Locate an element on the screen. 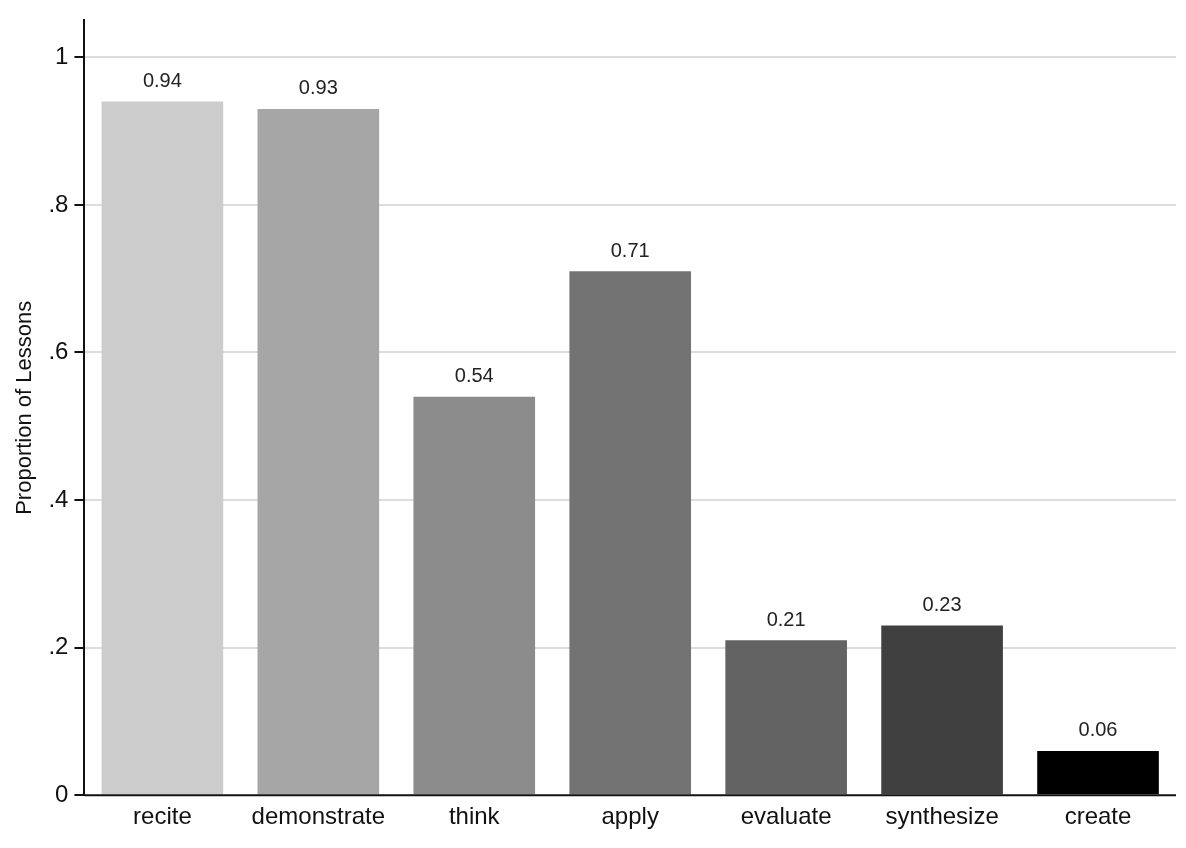 The height and width of the screenshot is (848, 1186). data-label: 0.23 is located at coordinates (942, 604).